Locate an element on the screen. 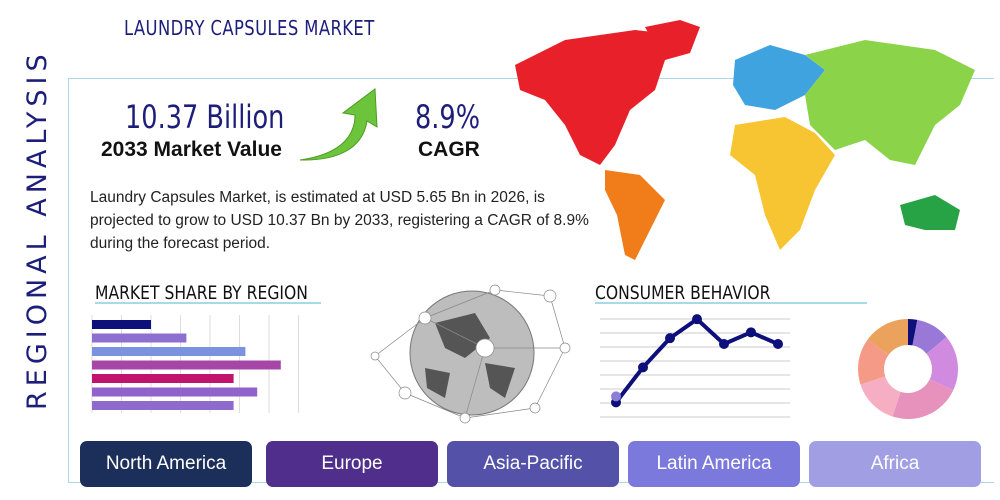 This screenshot has height=500, width=1000. region-button-north-america: North America is located at coordinates (166, 464).